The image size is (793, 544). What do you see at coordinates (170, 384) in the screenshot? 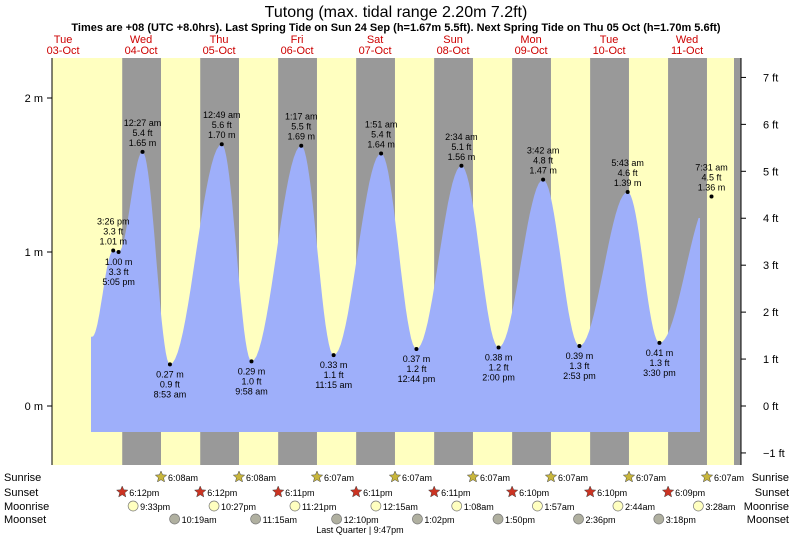
I see `tide-label-line: 0.9 ft` at bounding box center [170, 384].